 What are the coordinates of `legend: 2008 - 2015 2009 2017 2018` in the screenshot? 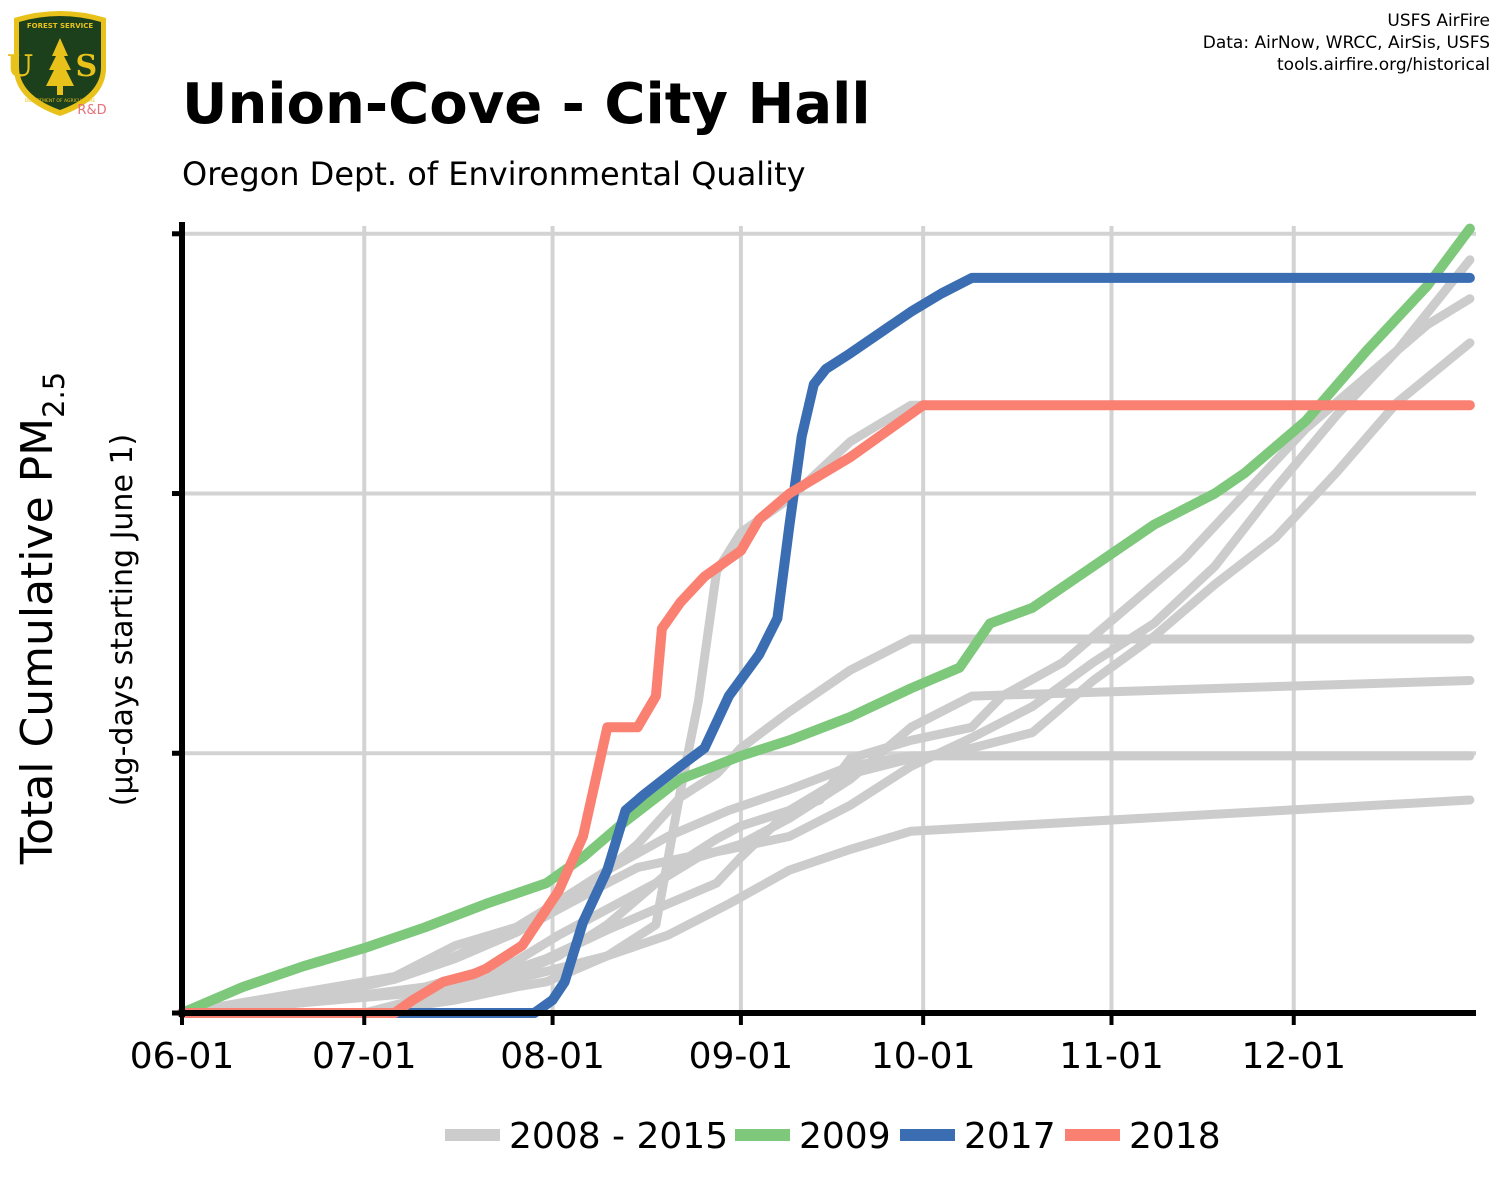 It's located at (833, 1136).